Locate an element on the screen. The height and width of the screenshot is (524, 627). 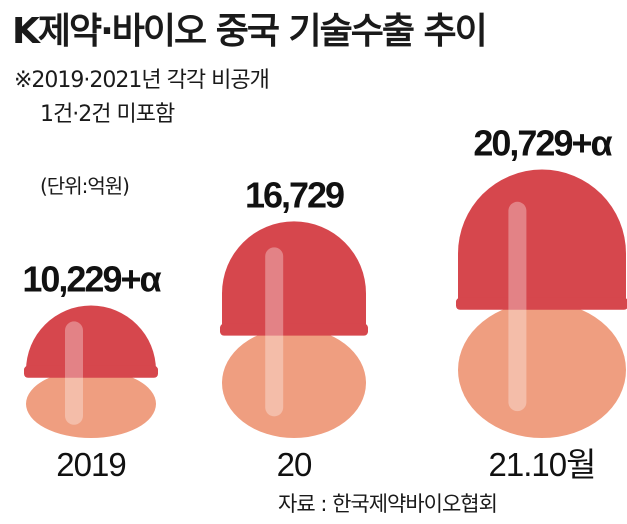
category-label-2: 21.10월 is located at coordinates (542, 464).